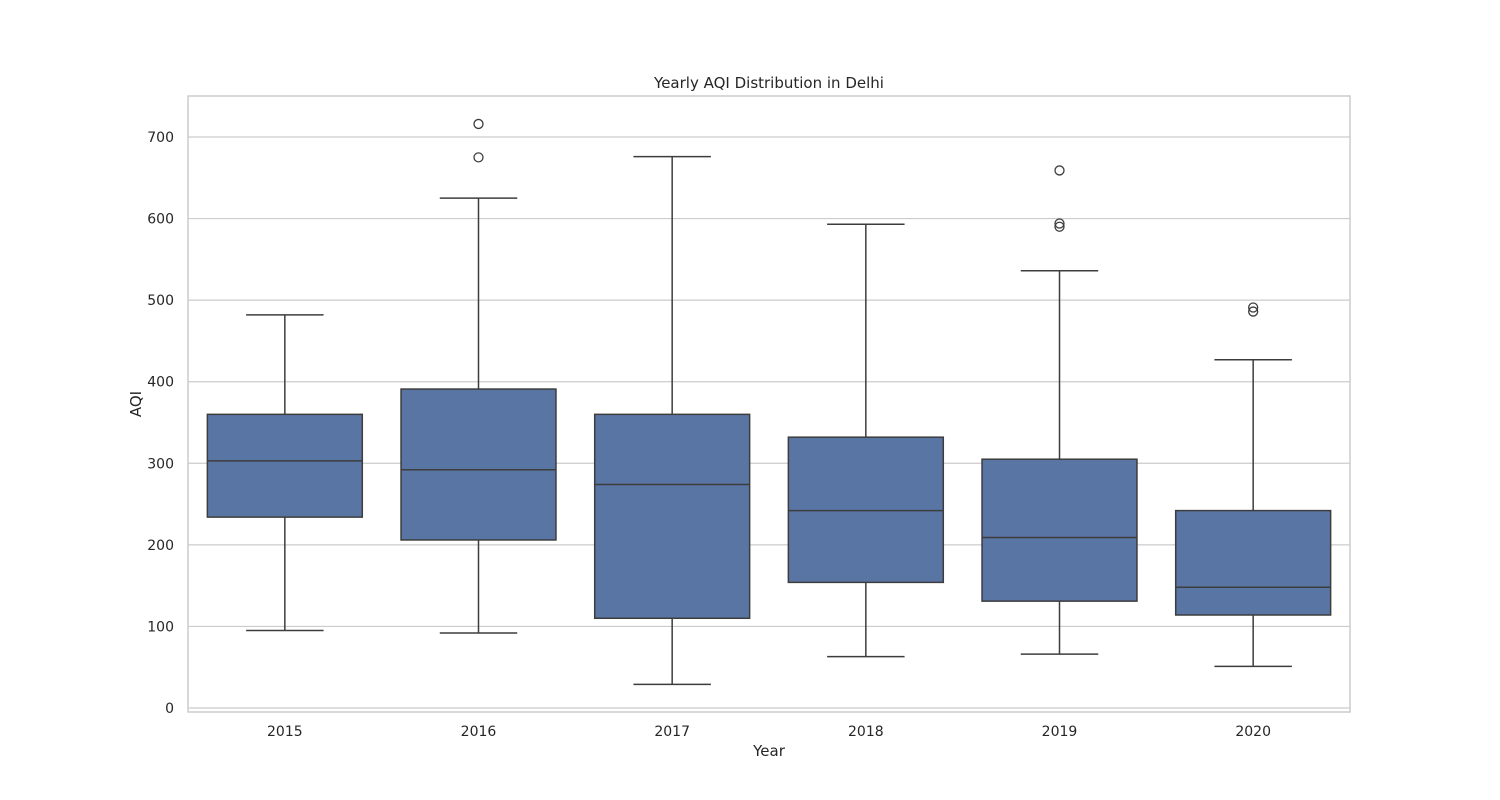 The width and height of the screenshot is (1500, 800). Describe the element at coordinates (479, 732) in the screenshot. I see `x-tick-label: 2016` at that location.